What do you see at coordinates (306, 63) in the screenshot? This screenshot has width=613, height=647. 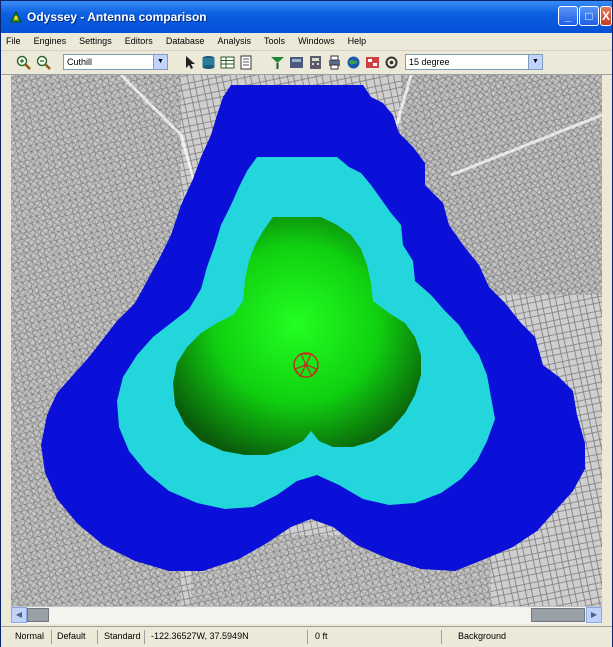 I see `toolbar: Cuthill ▼` at bounding box center [306, 63].